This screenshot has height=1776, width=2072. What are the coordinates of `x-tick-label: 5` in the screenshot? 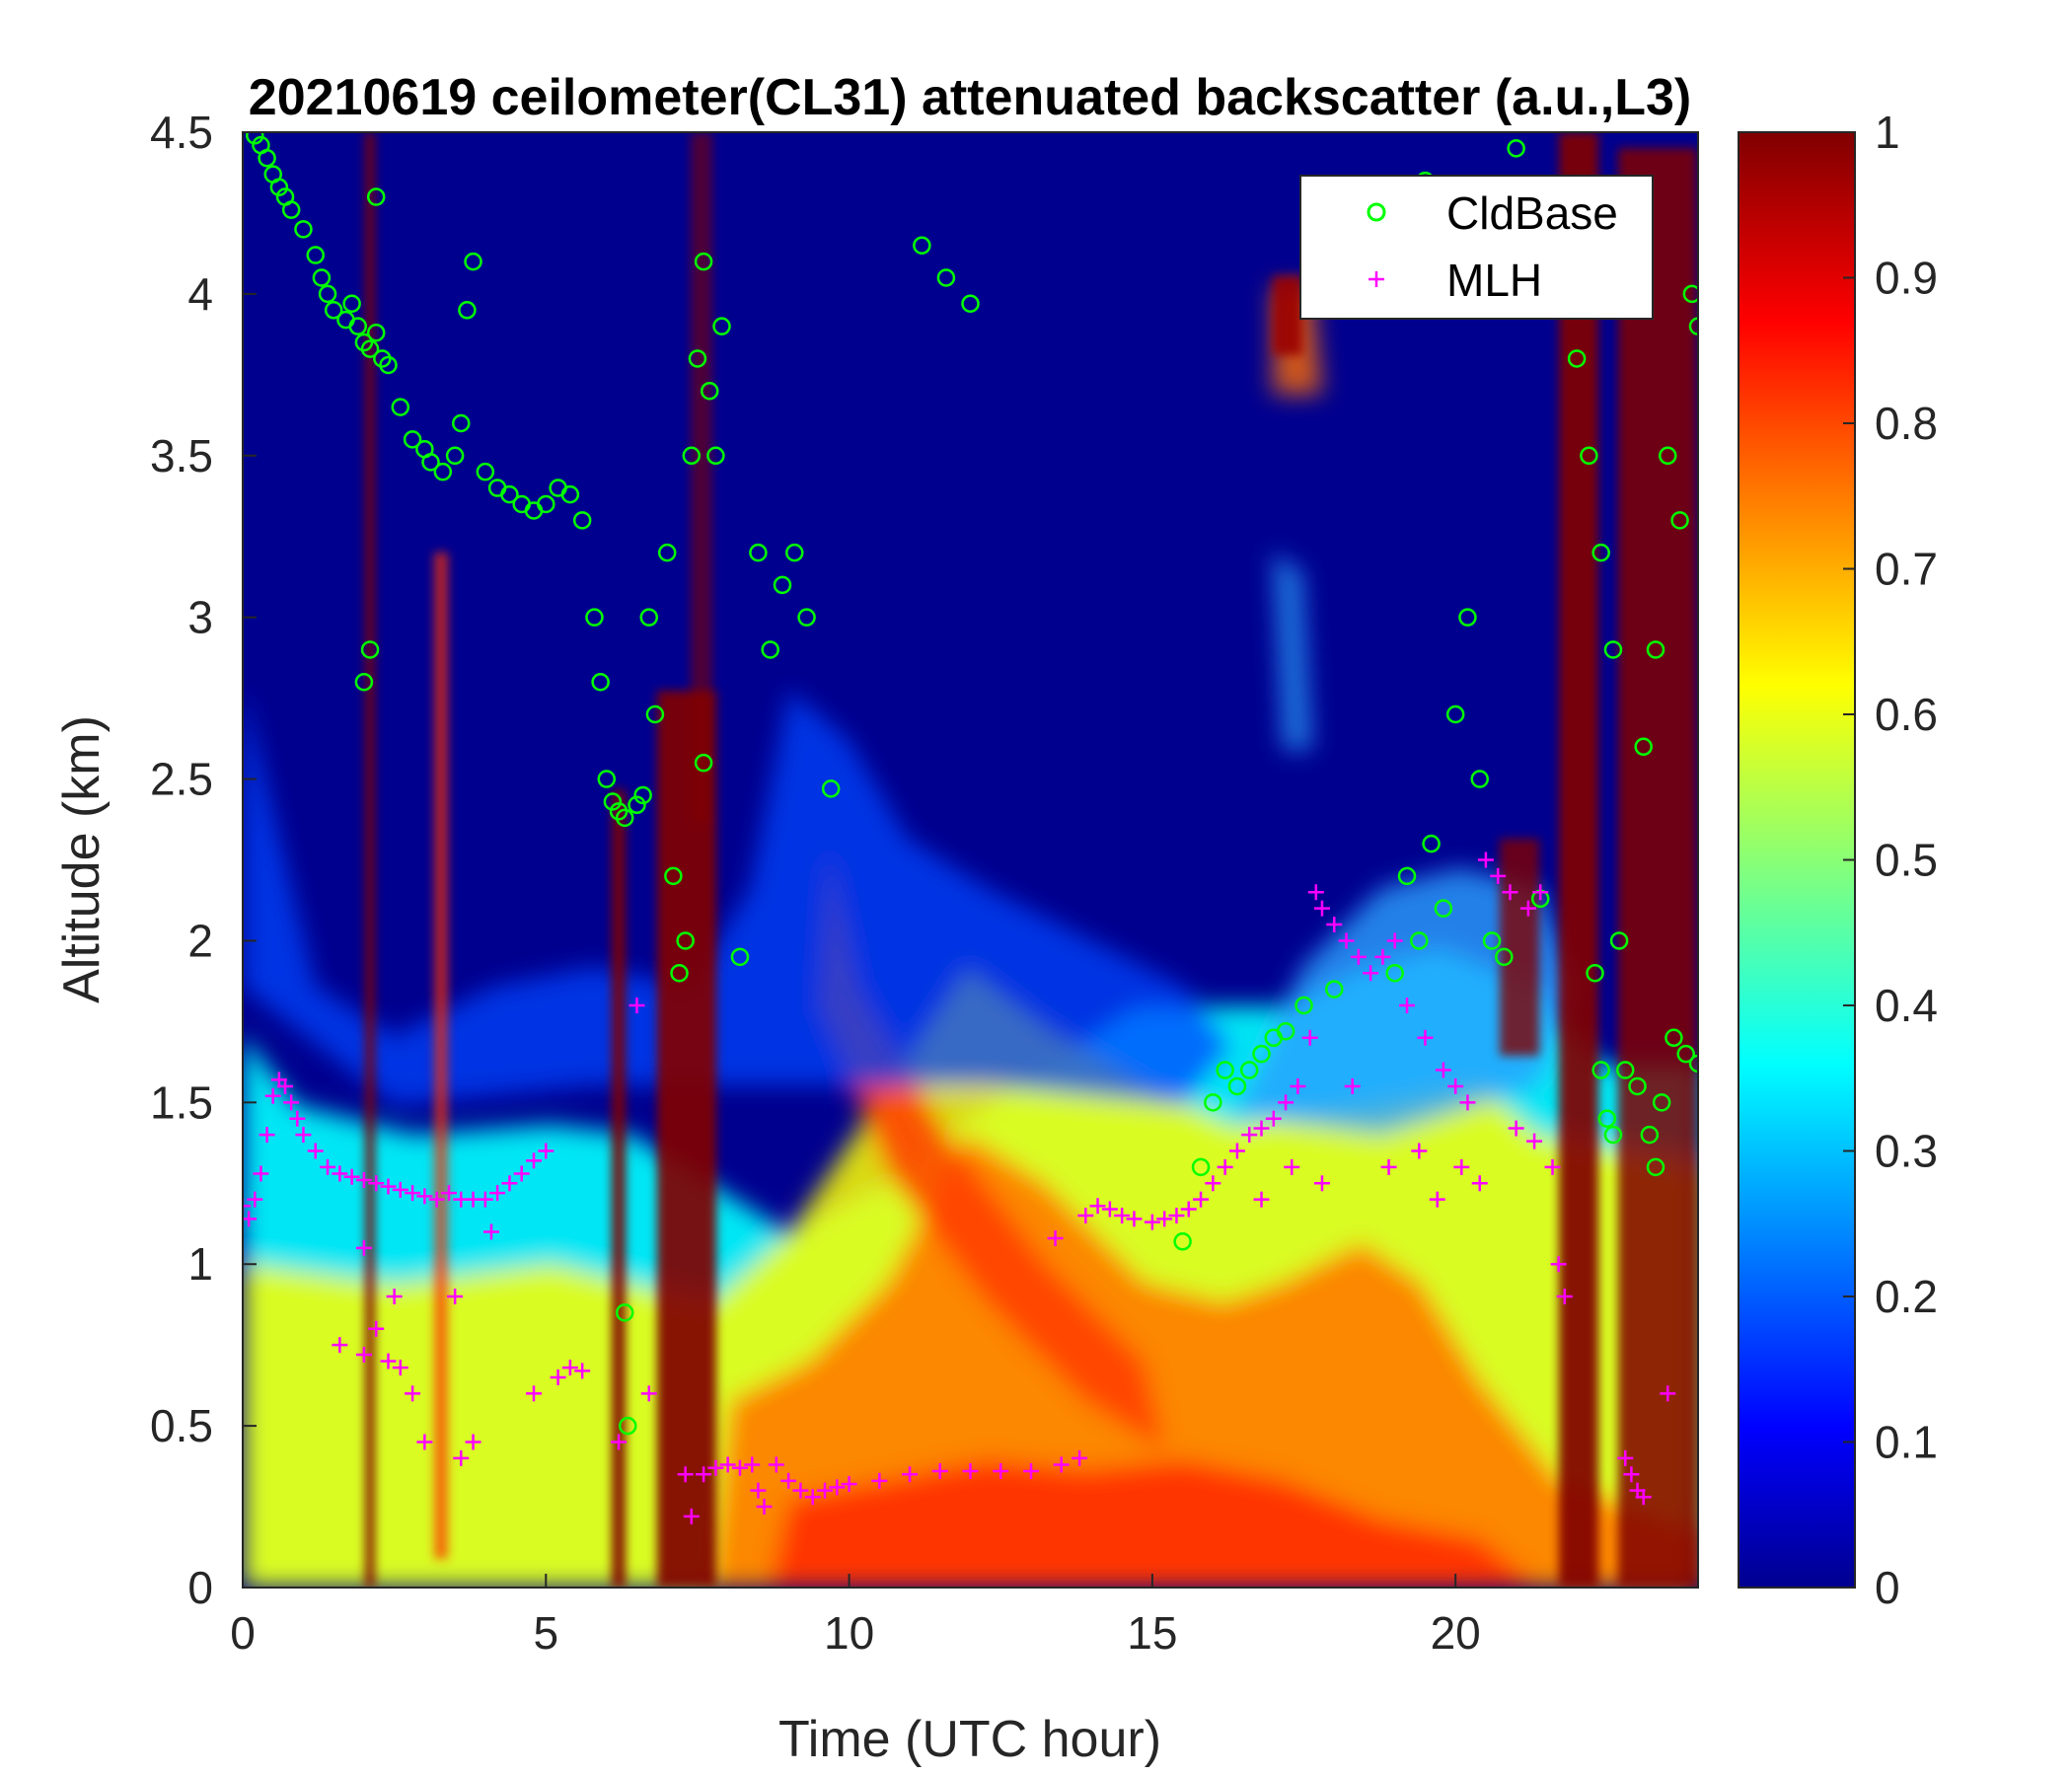 It's located at (546, 1633).